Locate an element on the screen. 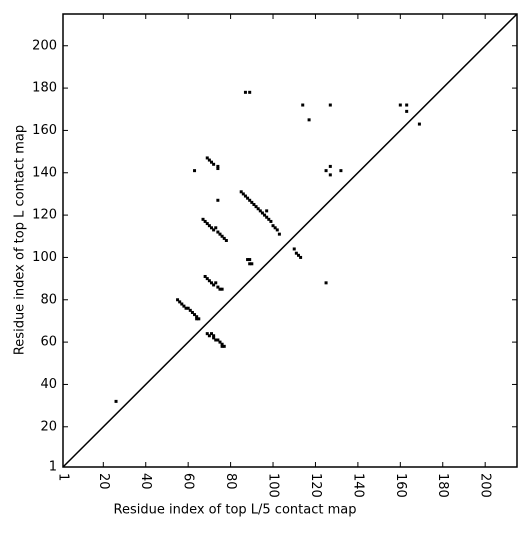  y-tick-label: 100 is located at coordinates (44, 257).